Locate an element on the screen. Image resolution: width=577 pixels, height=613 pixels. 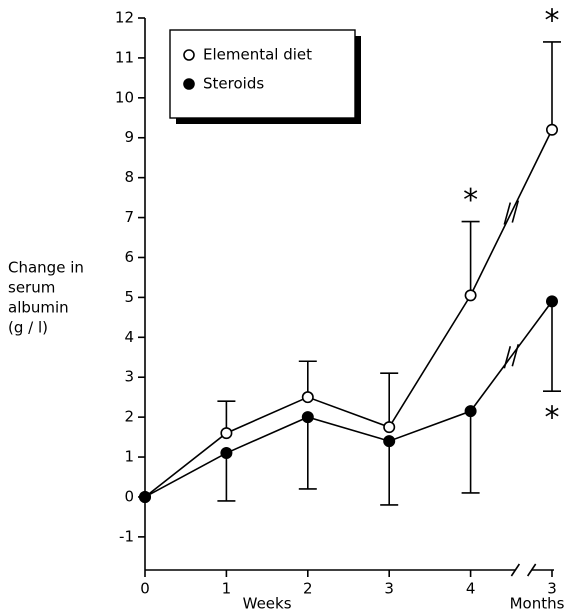
y-tick-label: 1 is located at coordinates (129, 457).